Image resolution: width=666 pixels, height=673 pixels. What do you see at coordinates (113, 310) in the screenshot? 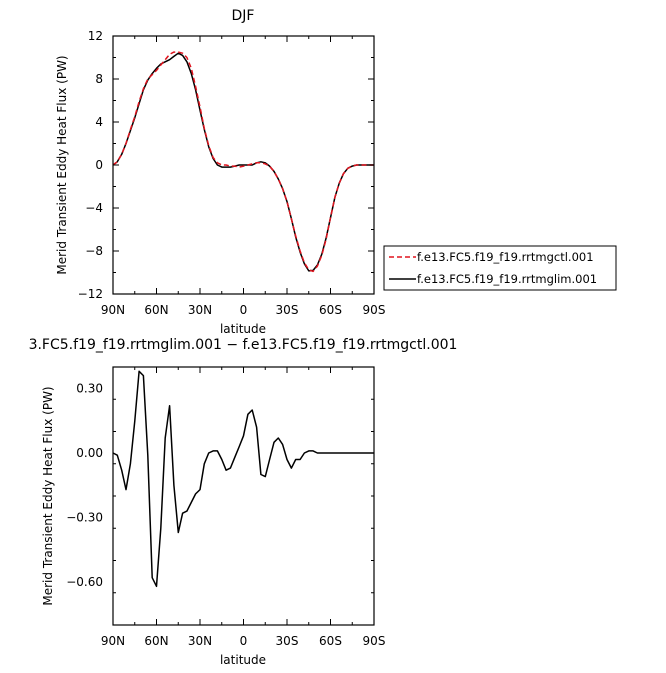
I see `top-x-tick-label: 90N` at bounding box center [113, 310].